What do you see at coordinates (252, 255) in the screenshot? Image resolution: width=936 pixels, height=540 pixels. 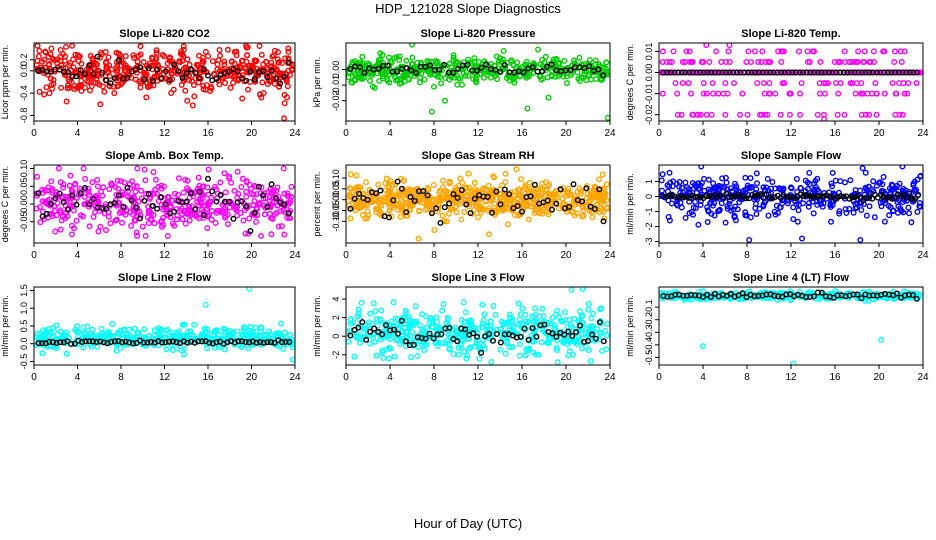 I see `x-tick-label: 20` at bounding box center [252, 255].